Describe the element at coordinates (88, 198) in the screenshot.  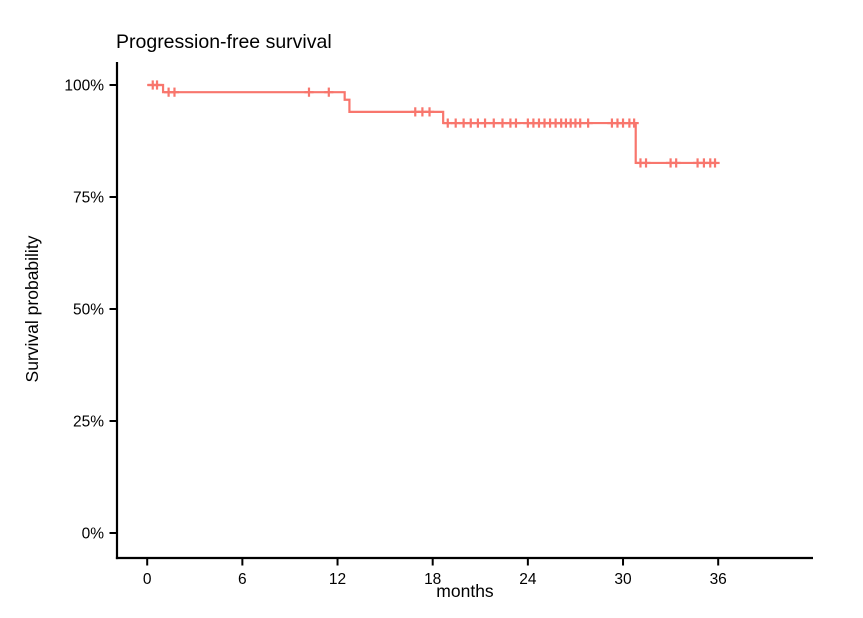
I see `y-tick-label: 75%` at that location.